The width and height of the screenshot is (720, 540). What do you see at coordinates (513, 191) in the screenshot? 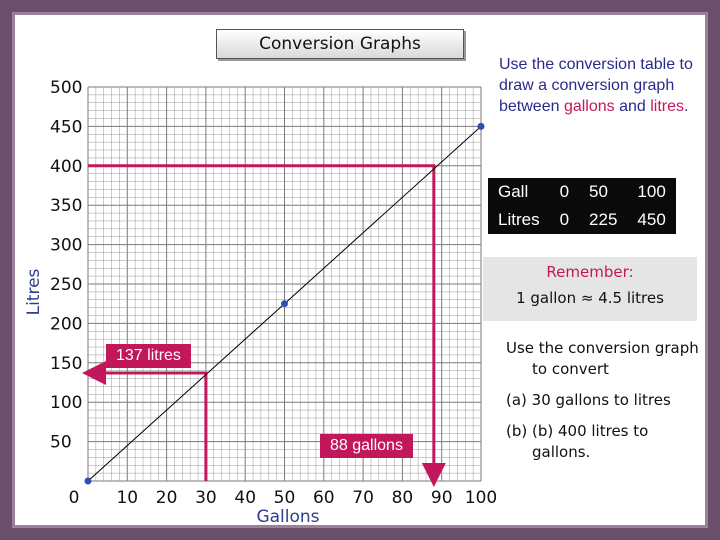
I see `table-cell: Gall` at bounding box center [513, 191].